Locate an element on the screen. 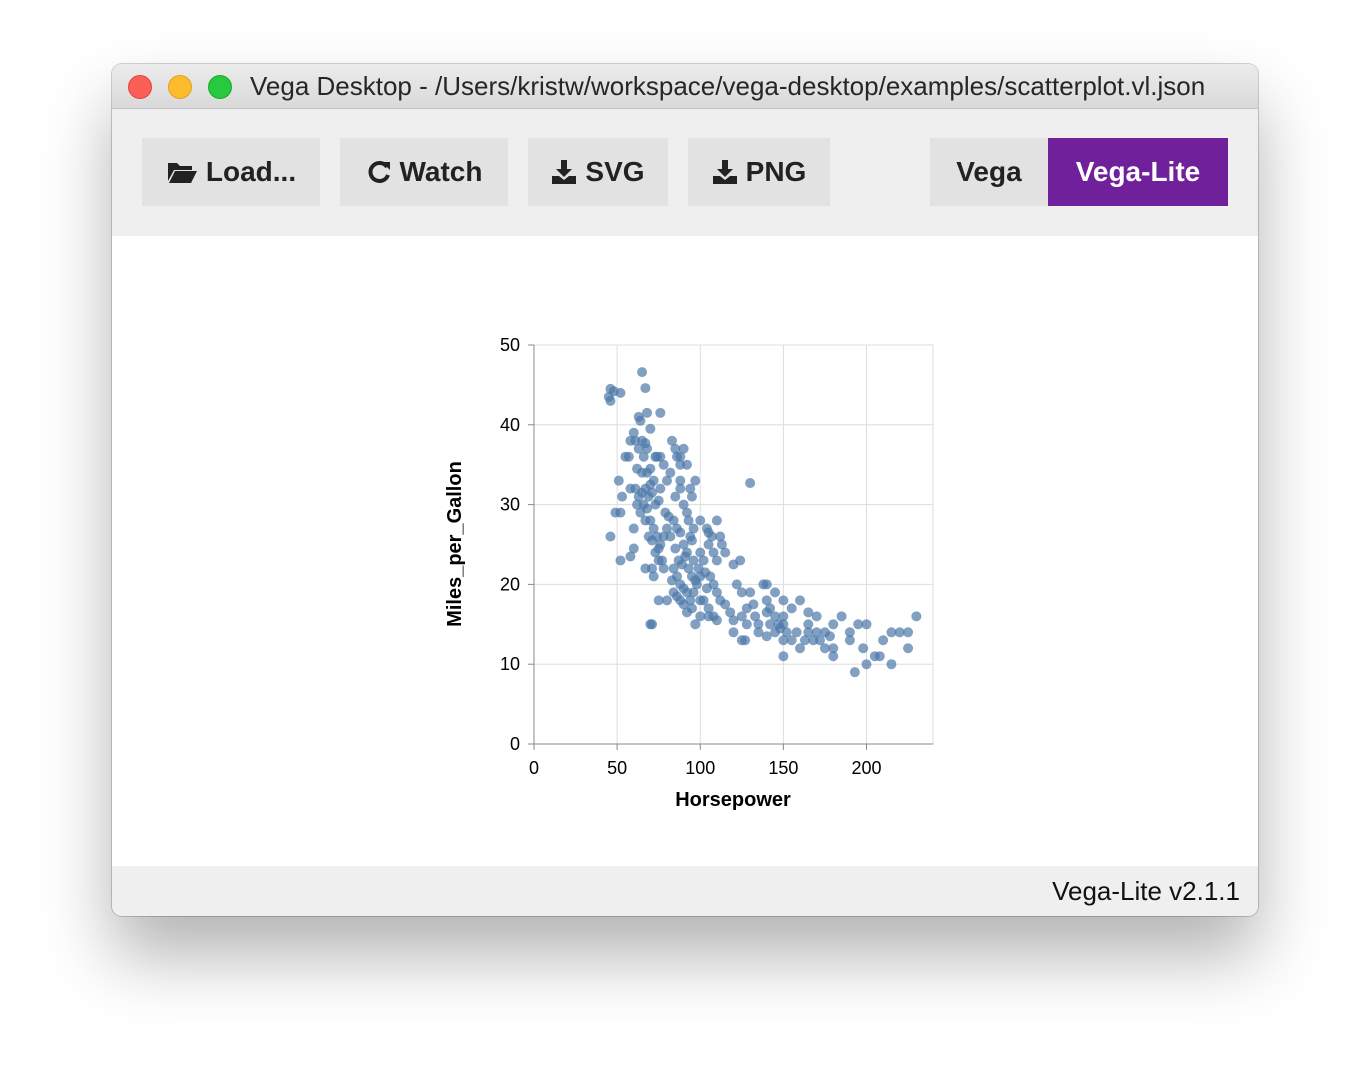 The height and width of the screenshot is (1076, 1370). export-png-button: PNG is located at coordinates (759, 172).